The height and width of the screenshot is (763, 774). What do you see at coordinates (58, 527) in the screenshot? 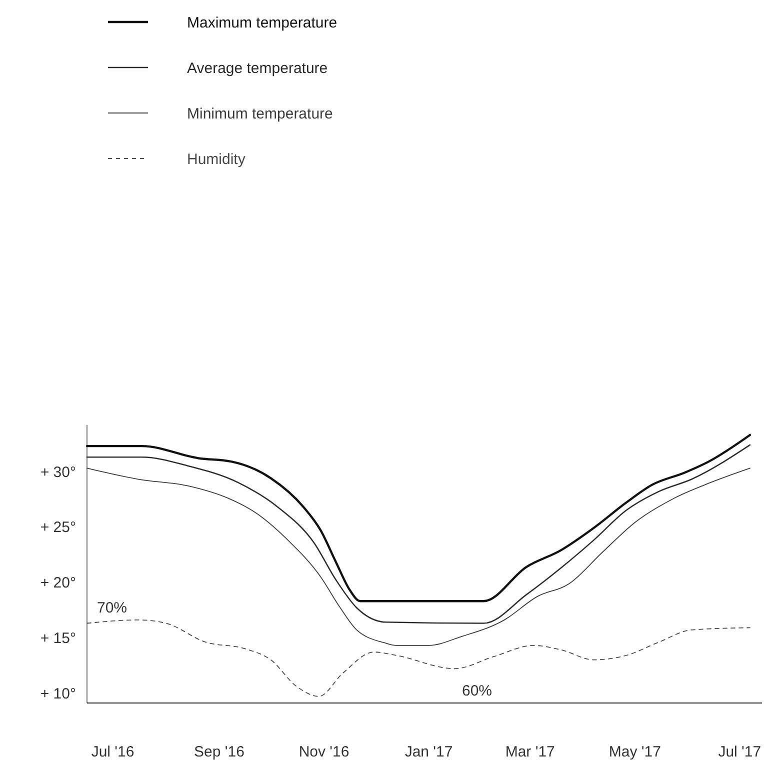
I see `y-tick-label: + 25°` at bounding box center [58, 527].